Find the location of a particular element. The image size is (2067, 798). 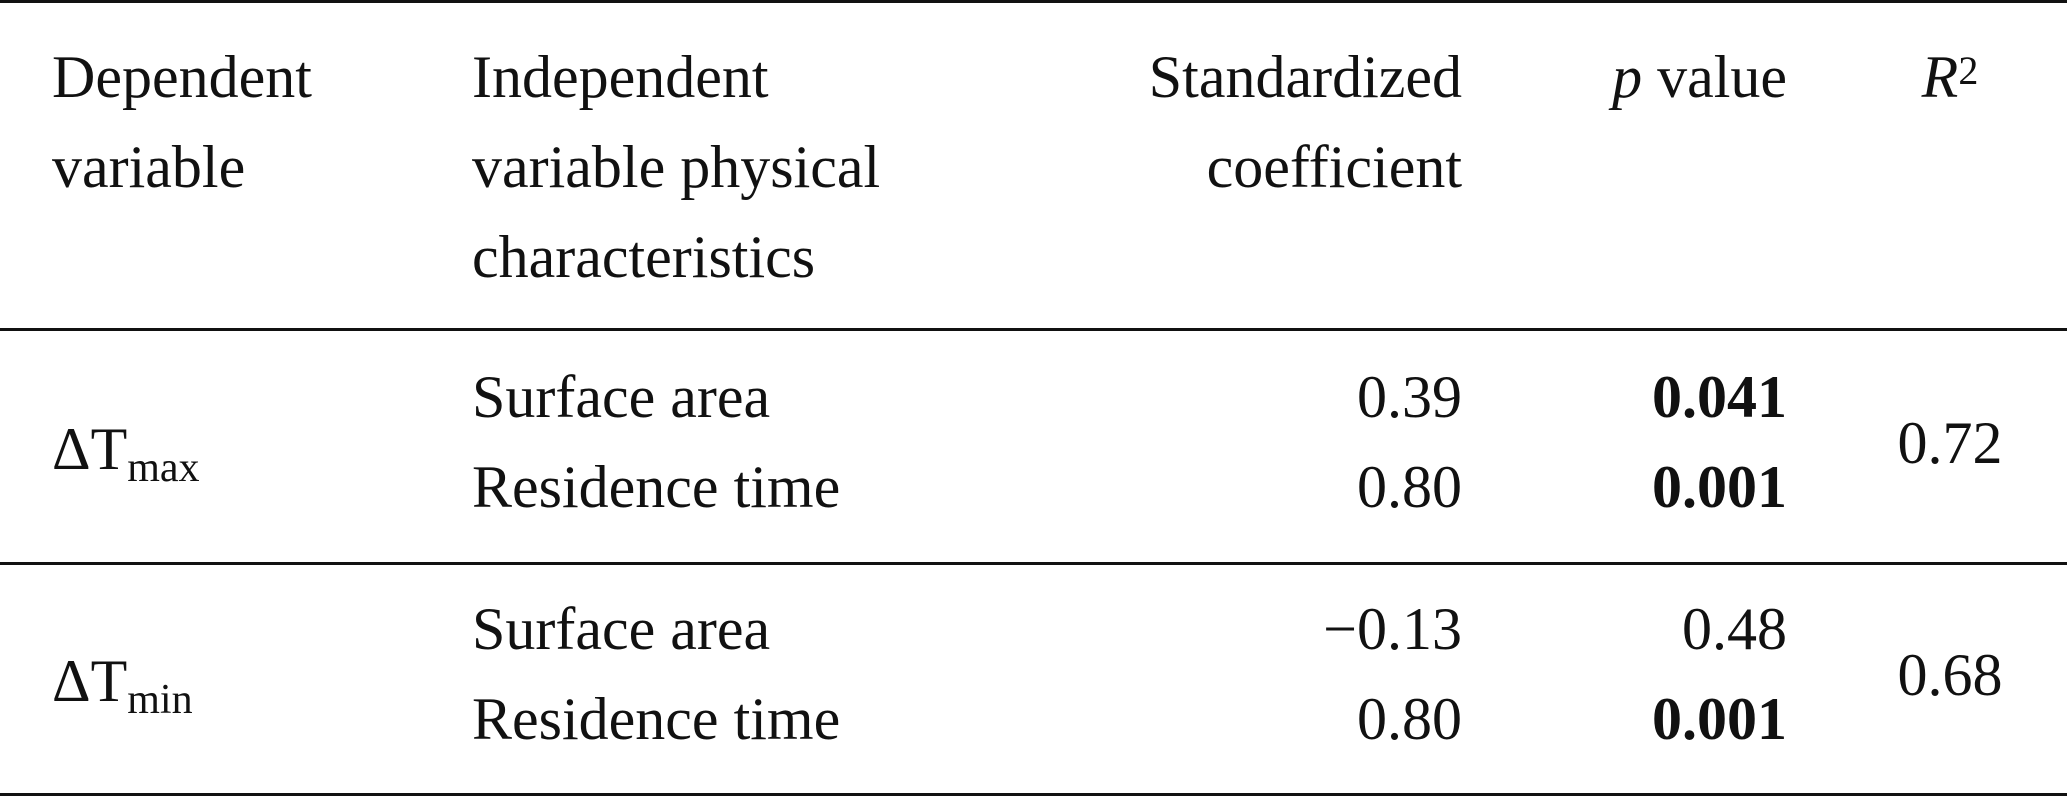

header-r-squared: R2 is located at coordinates (1950, 77).